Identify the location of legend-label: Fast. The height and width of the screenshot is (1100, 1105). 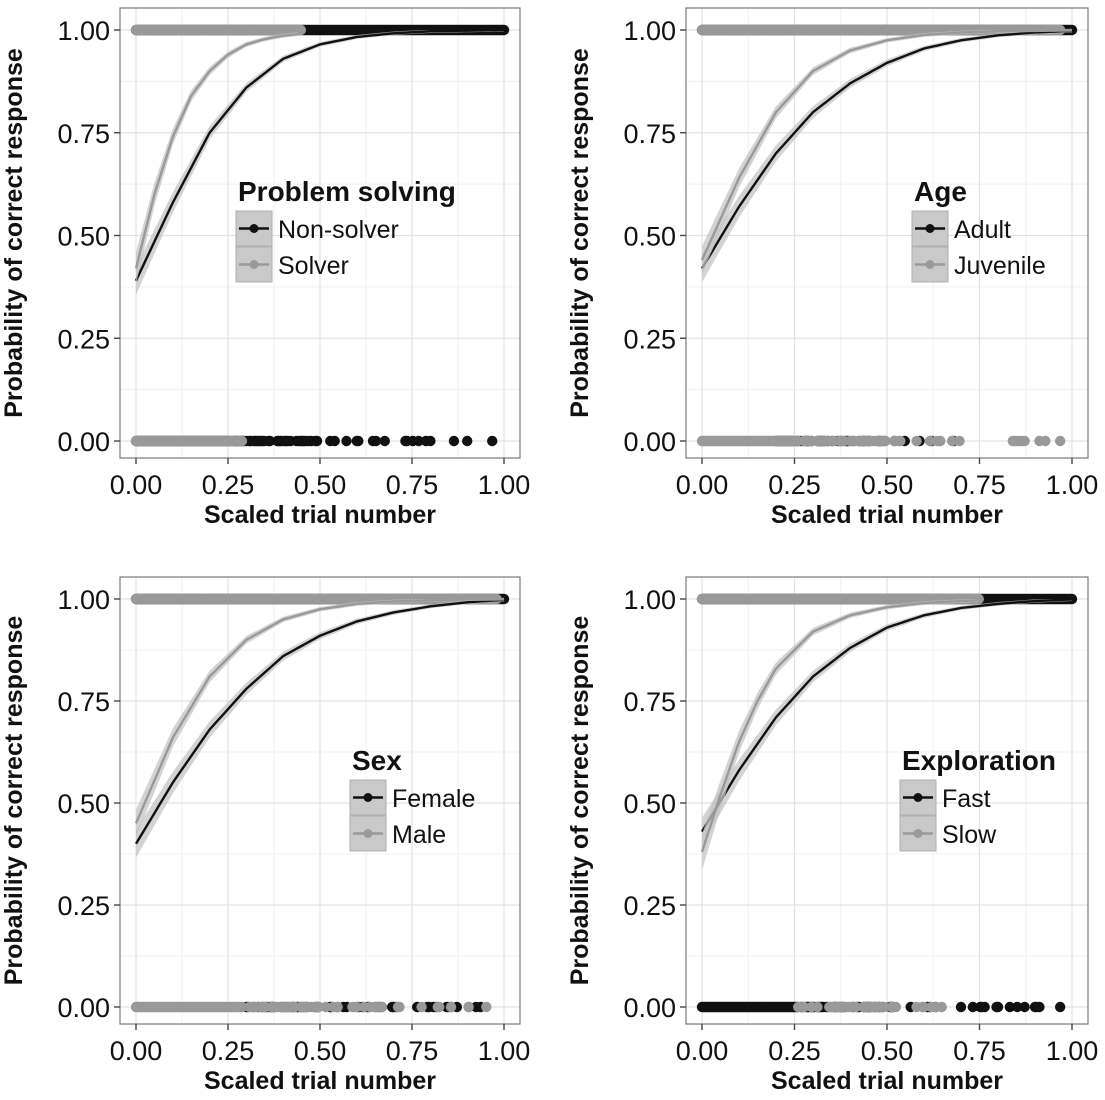
(966, 799).